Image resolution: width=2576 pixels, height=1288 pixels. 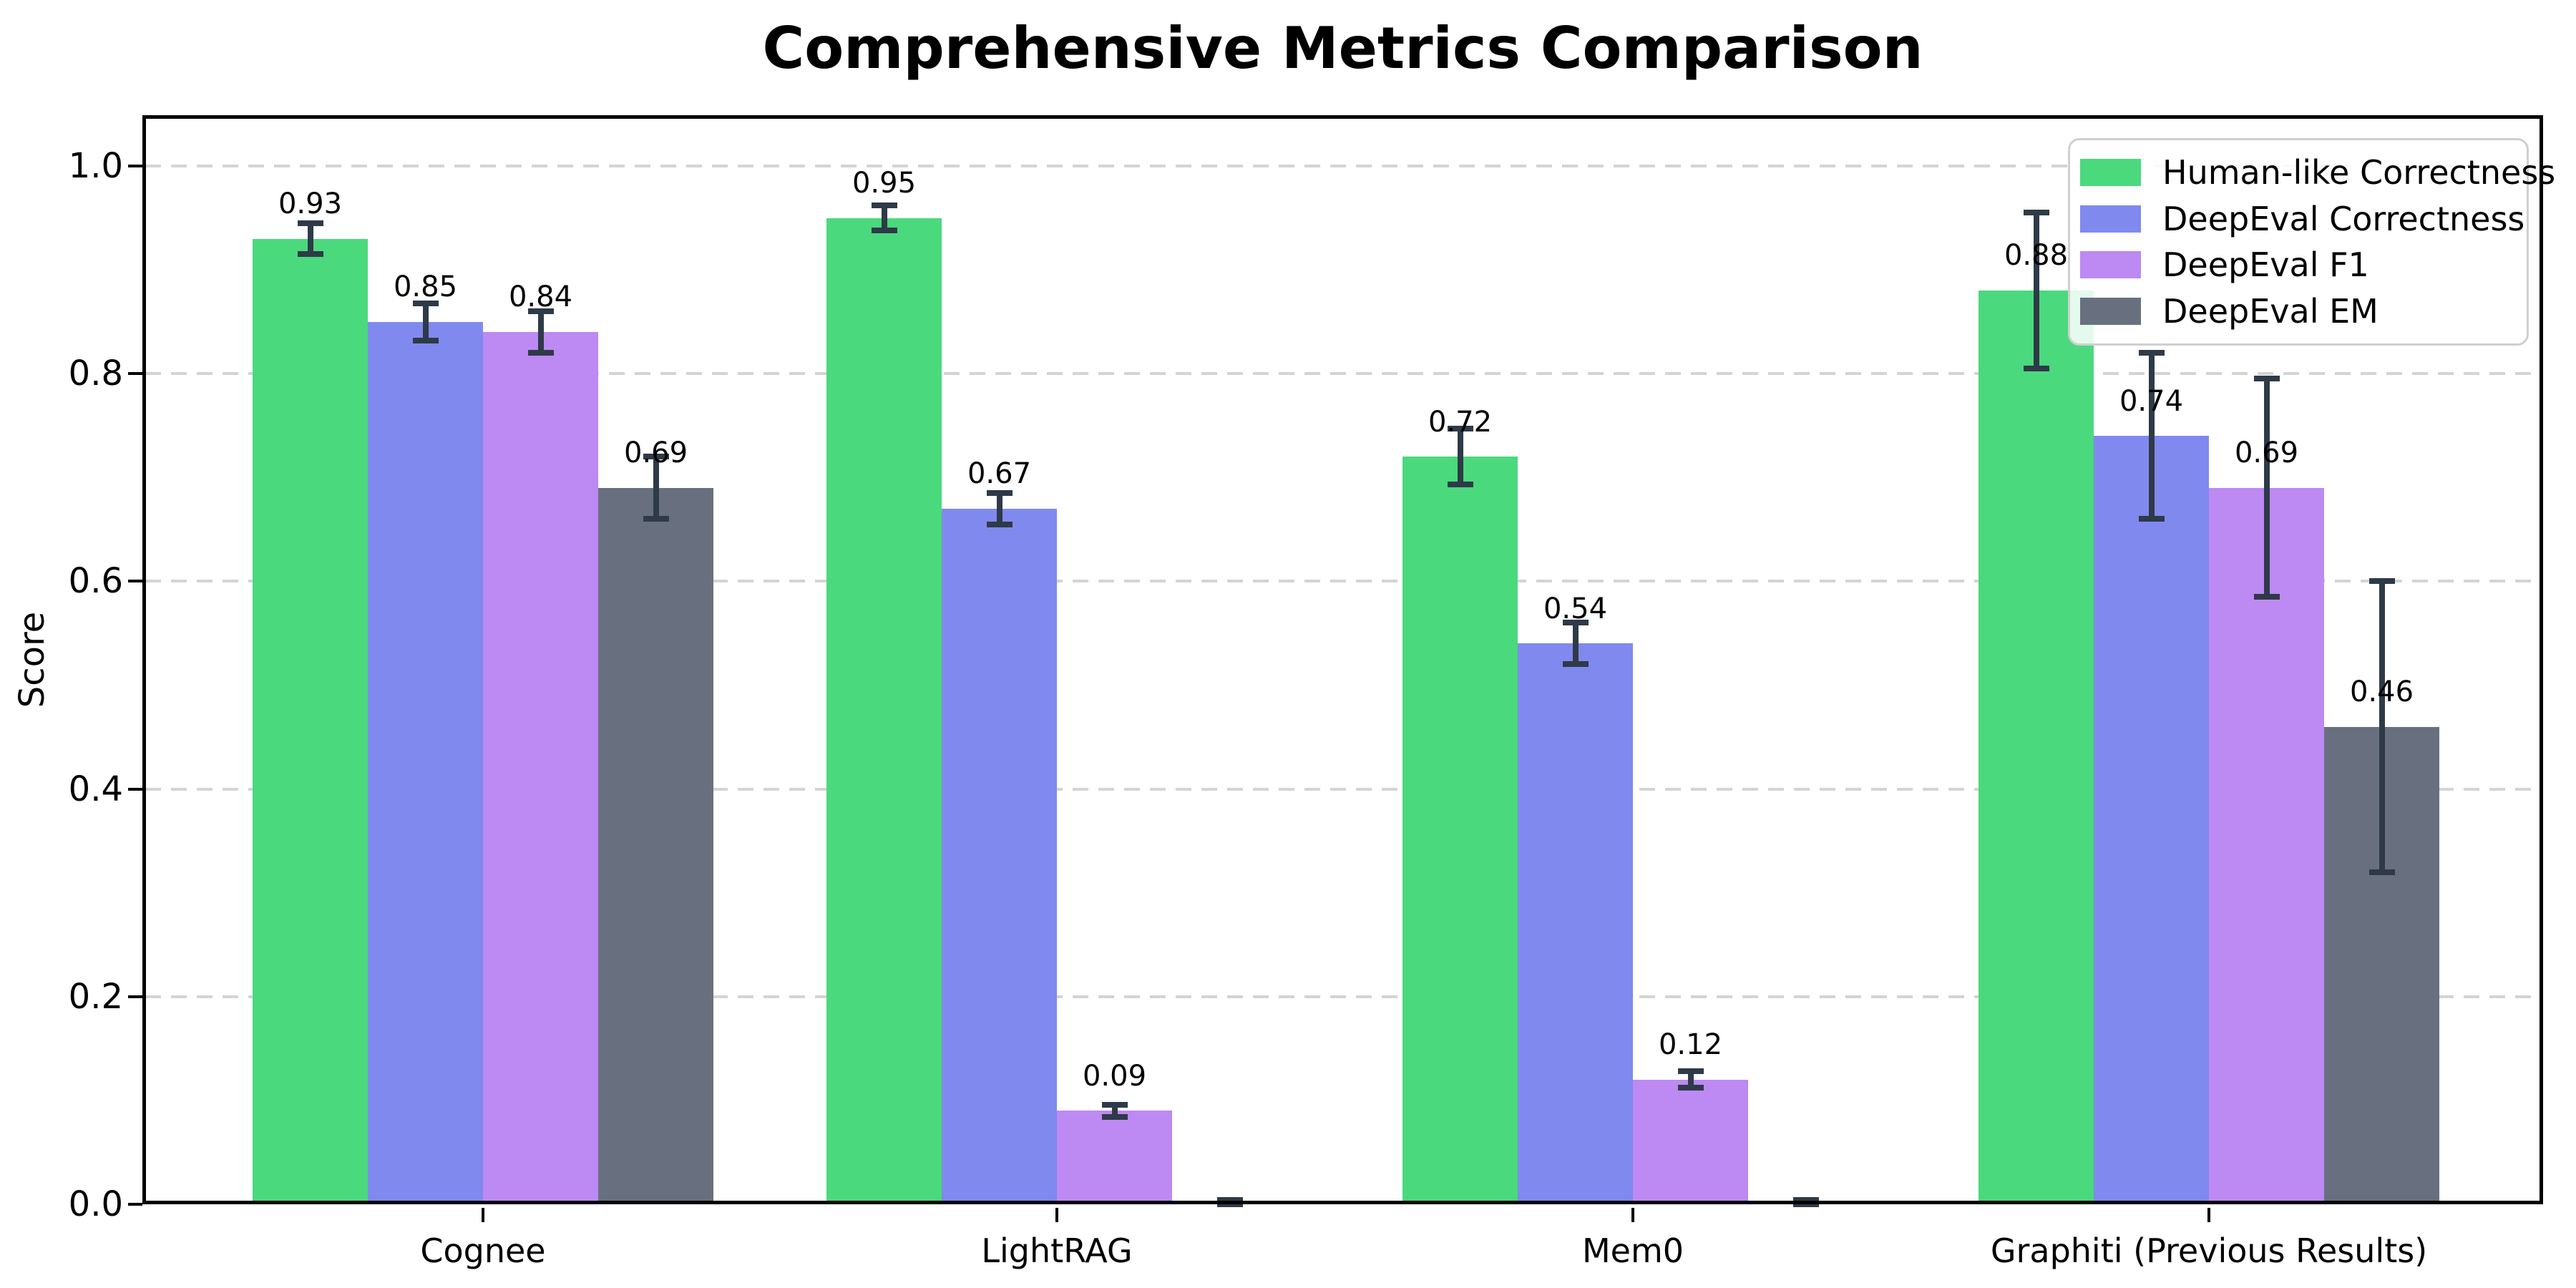 What do you see at coordinates (1575, 608) in the screenshot?
I see `bar-value-label: 0.54` at bounding box center [1575, 608].